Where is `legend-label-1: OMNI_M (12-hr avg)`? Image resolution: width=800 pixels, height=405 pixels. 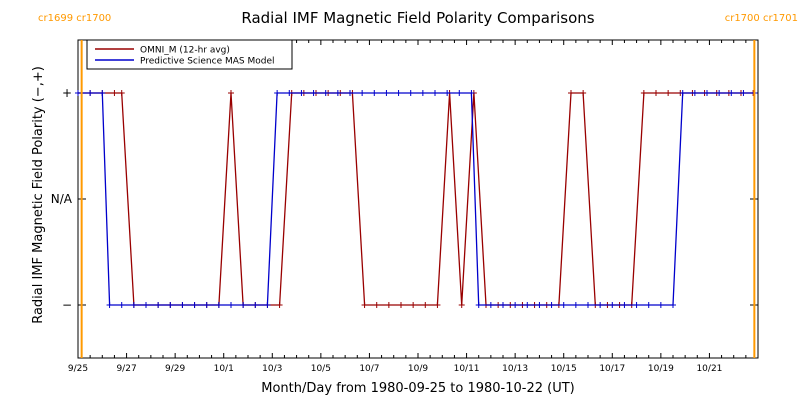 legend-label-1: OMNI_M (12-hr avg) is located at coordinates (185, 51).